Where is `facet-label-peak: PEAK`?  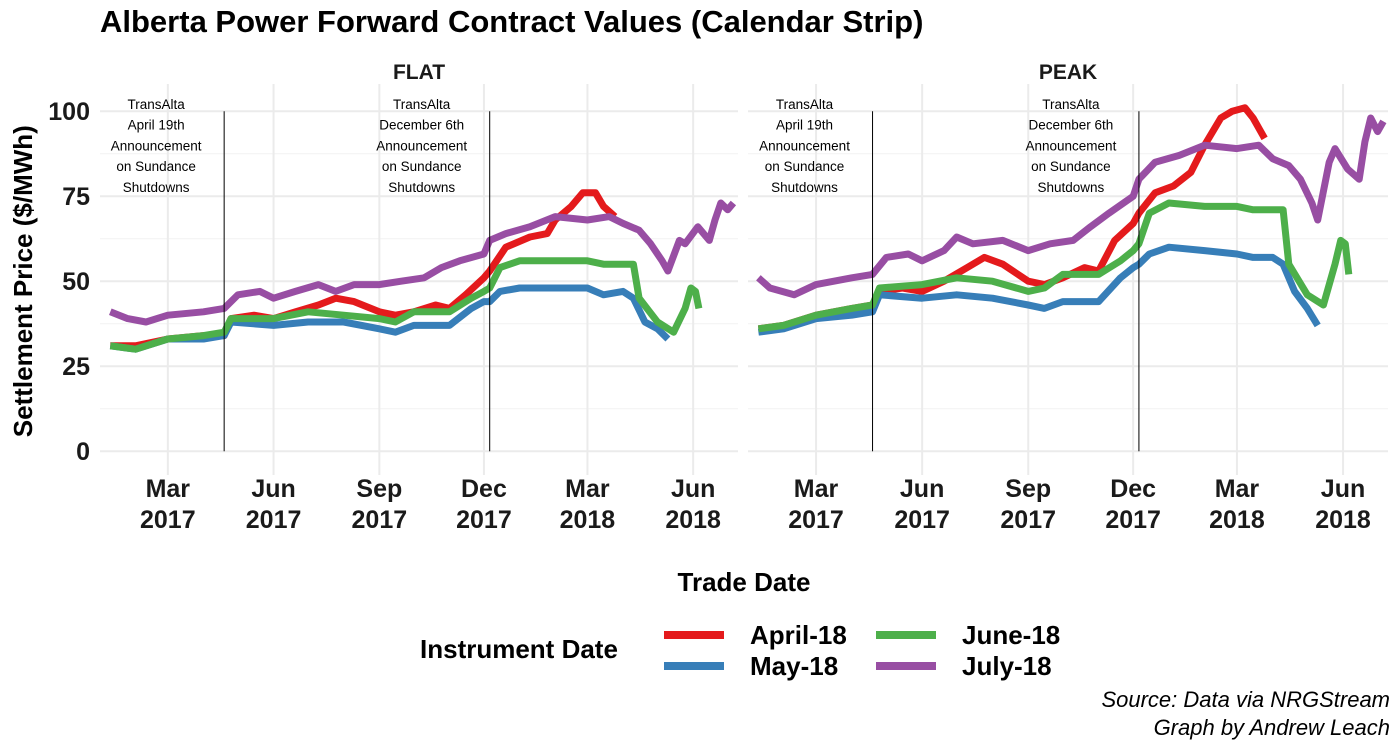
facet-label-peak: PEAK is located at coordinates (1068, 72).